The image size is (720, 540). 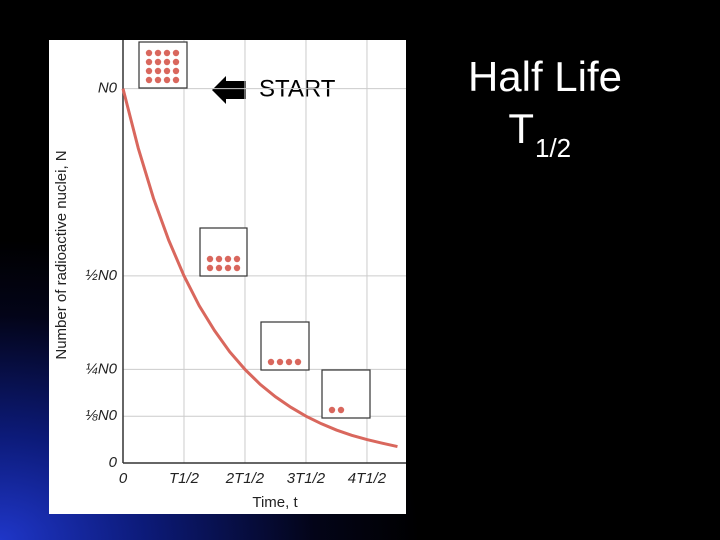 What do you see at coordinates (229, 90) in the screenshot?
I see `start-arrow` at bounding box center [229, 90].